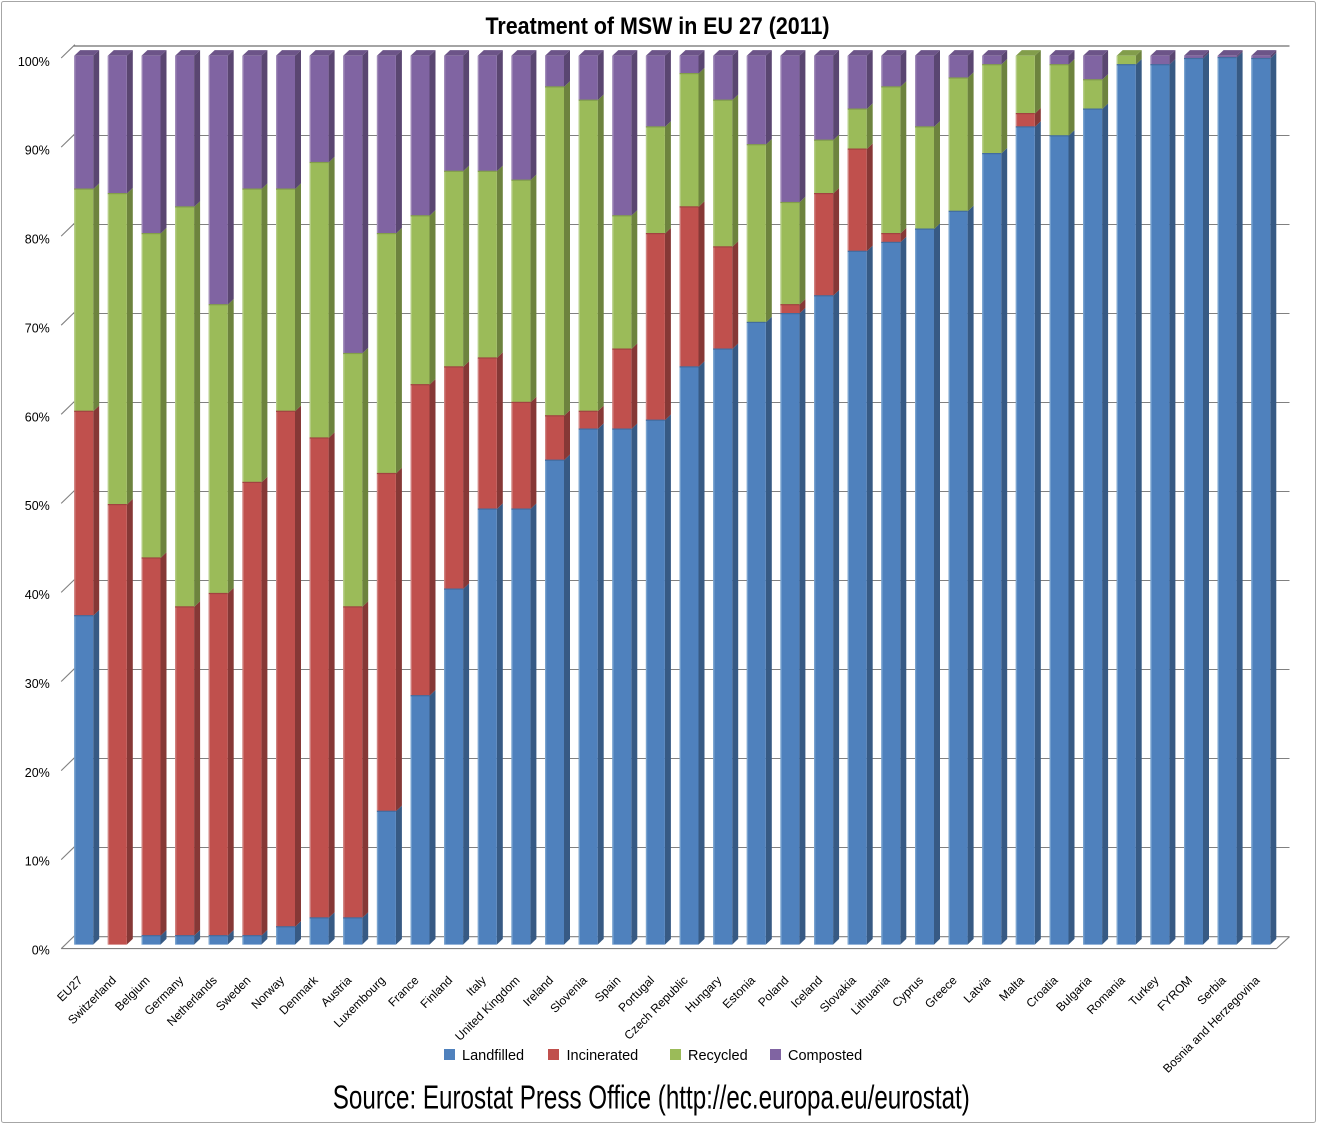 Image resolution: width=1317 pixels, height=1126 pixels. I want to click on svg-text: 30%, so click(37, 684).